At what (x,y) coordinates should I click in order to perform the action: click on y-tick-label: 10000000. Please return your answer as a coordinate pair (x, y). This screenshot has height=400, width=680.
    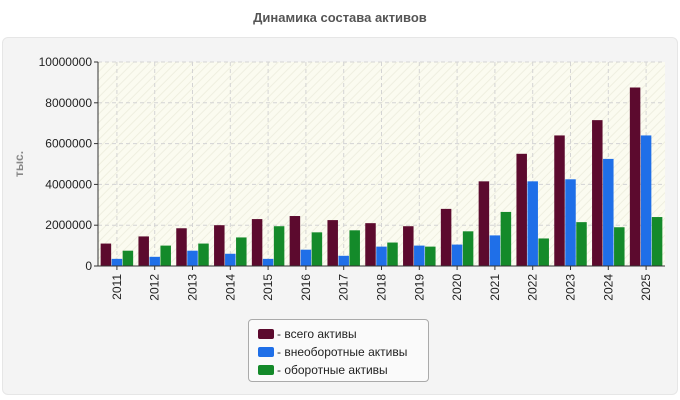
    Looking at the image, I should click on (66, 62).